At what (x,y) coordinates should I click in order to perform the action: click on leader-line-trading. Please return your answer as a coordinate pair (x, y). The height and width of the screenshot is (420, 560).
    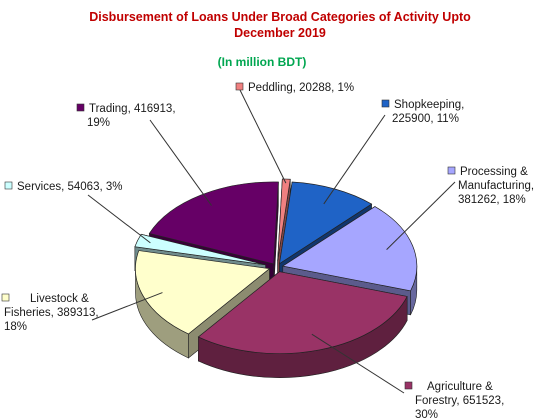
    Looking at the image, I should click on (180, 162).